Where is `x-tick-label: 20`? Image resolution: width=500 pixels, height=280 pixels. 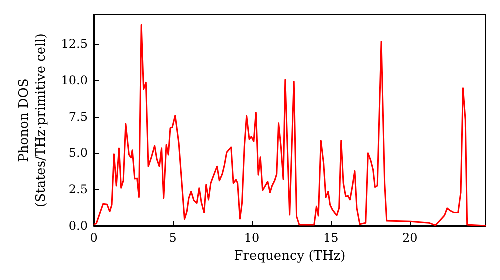
x-tick-label: 20 is located at coordinates (410, 238).